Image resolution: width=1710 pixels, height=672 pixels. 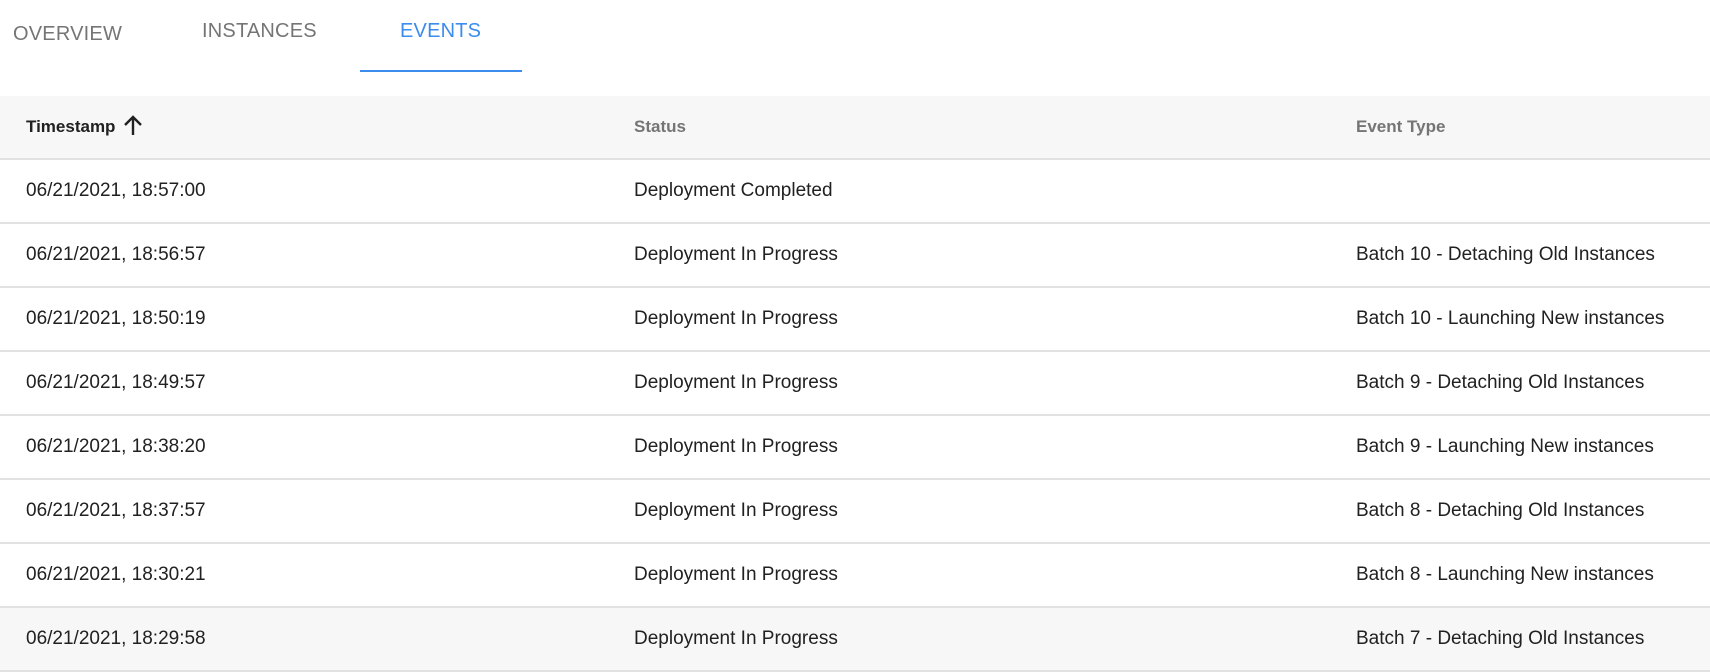 What do you see at coordinates (1505, 446) in the screenshot?
I see `event-type-cell: Batch 9 - Launching New instances` at bounding box center [1505, 446].